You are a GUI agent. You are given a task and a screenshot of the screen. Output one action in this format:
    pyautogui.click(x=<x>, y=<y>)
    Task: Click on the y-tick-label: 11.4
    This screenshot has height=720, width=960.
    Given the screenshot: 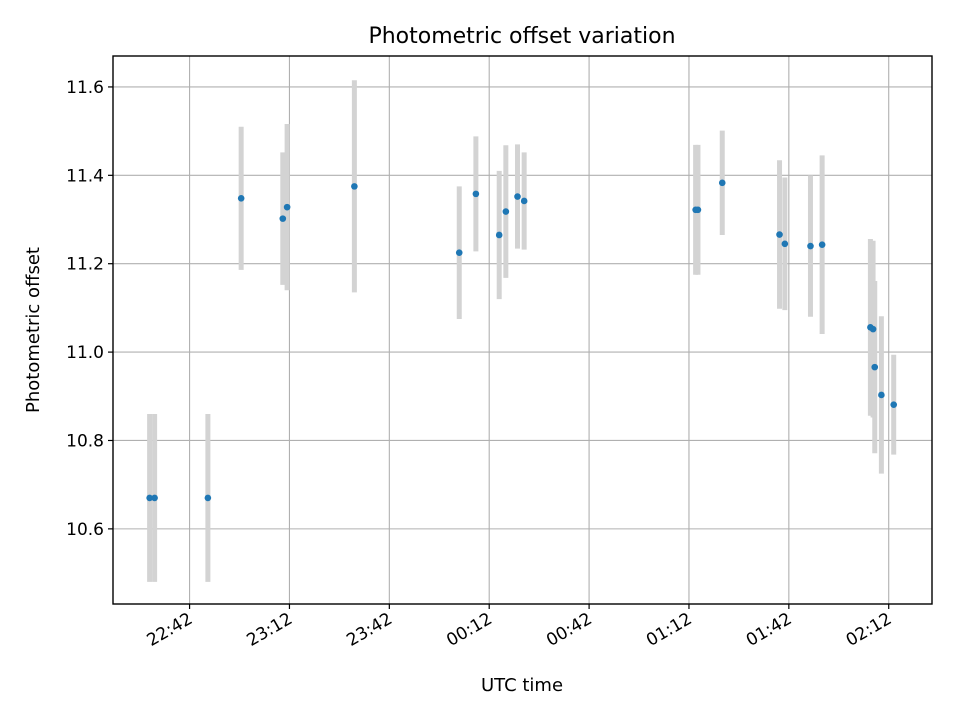 What is the action you would take?
    pyautogui.click(x=85, y=176)
    